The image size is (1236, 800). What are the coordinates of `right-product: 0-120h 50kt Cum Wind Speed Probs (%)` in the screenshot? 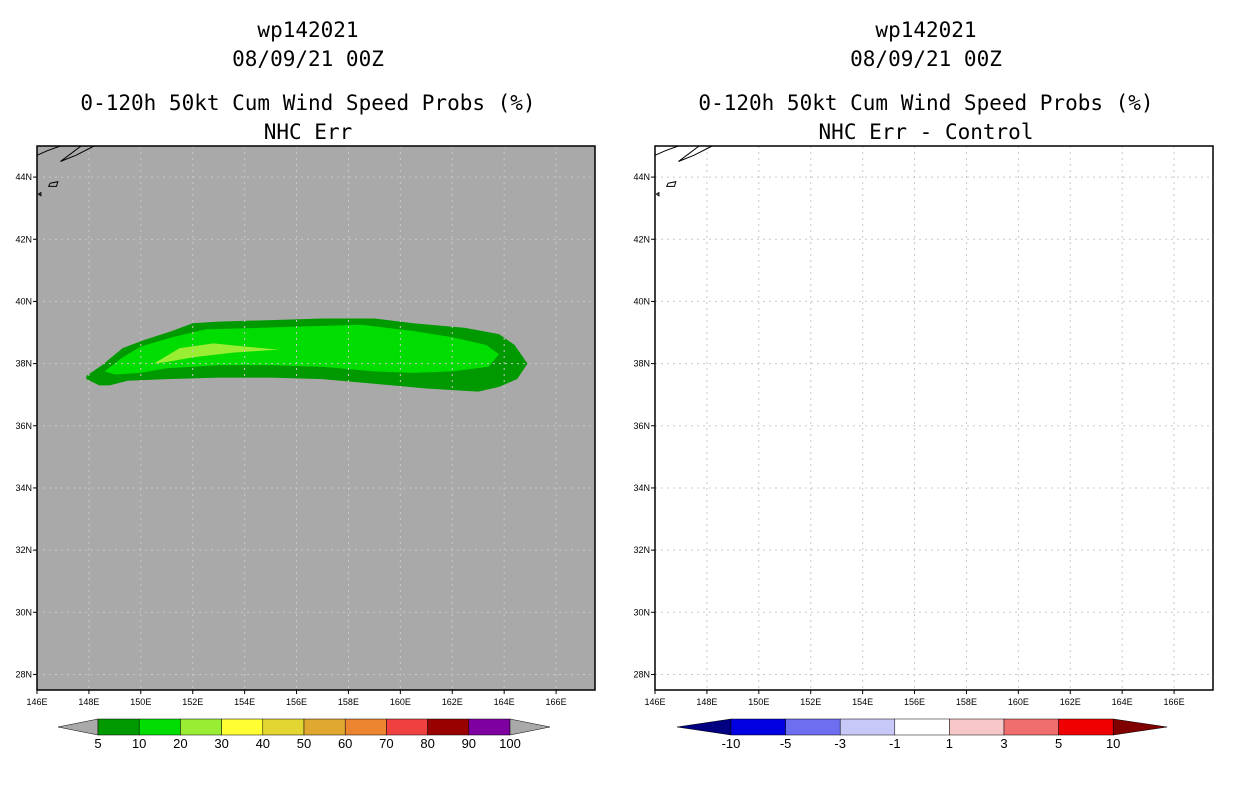 It's located at (926, 103).